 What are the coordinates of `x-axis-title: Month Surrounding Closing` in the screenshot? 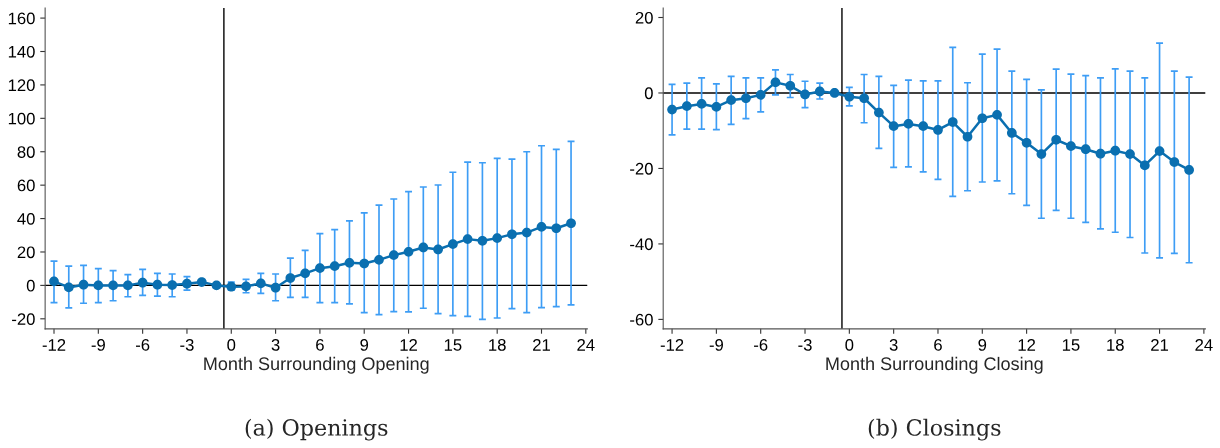 It's located at (934, 365).